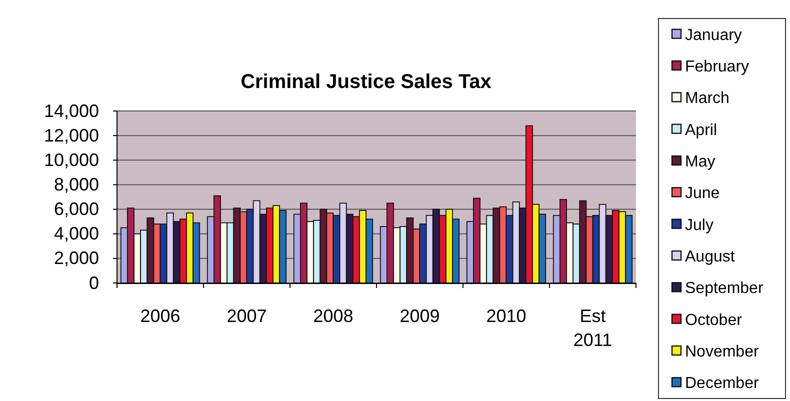  I want to click on legend-label: August, so click(710, 257).